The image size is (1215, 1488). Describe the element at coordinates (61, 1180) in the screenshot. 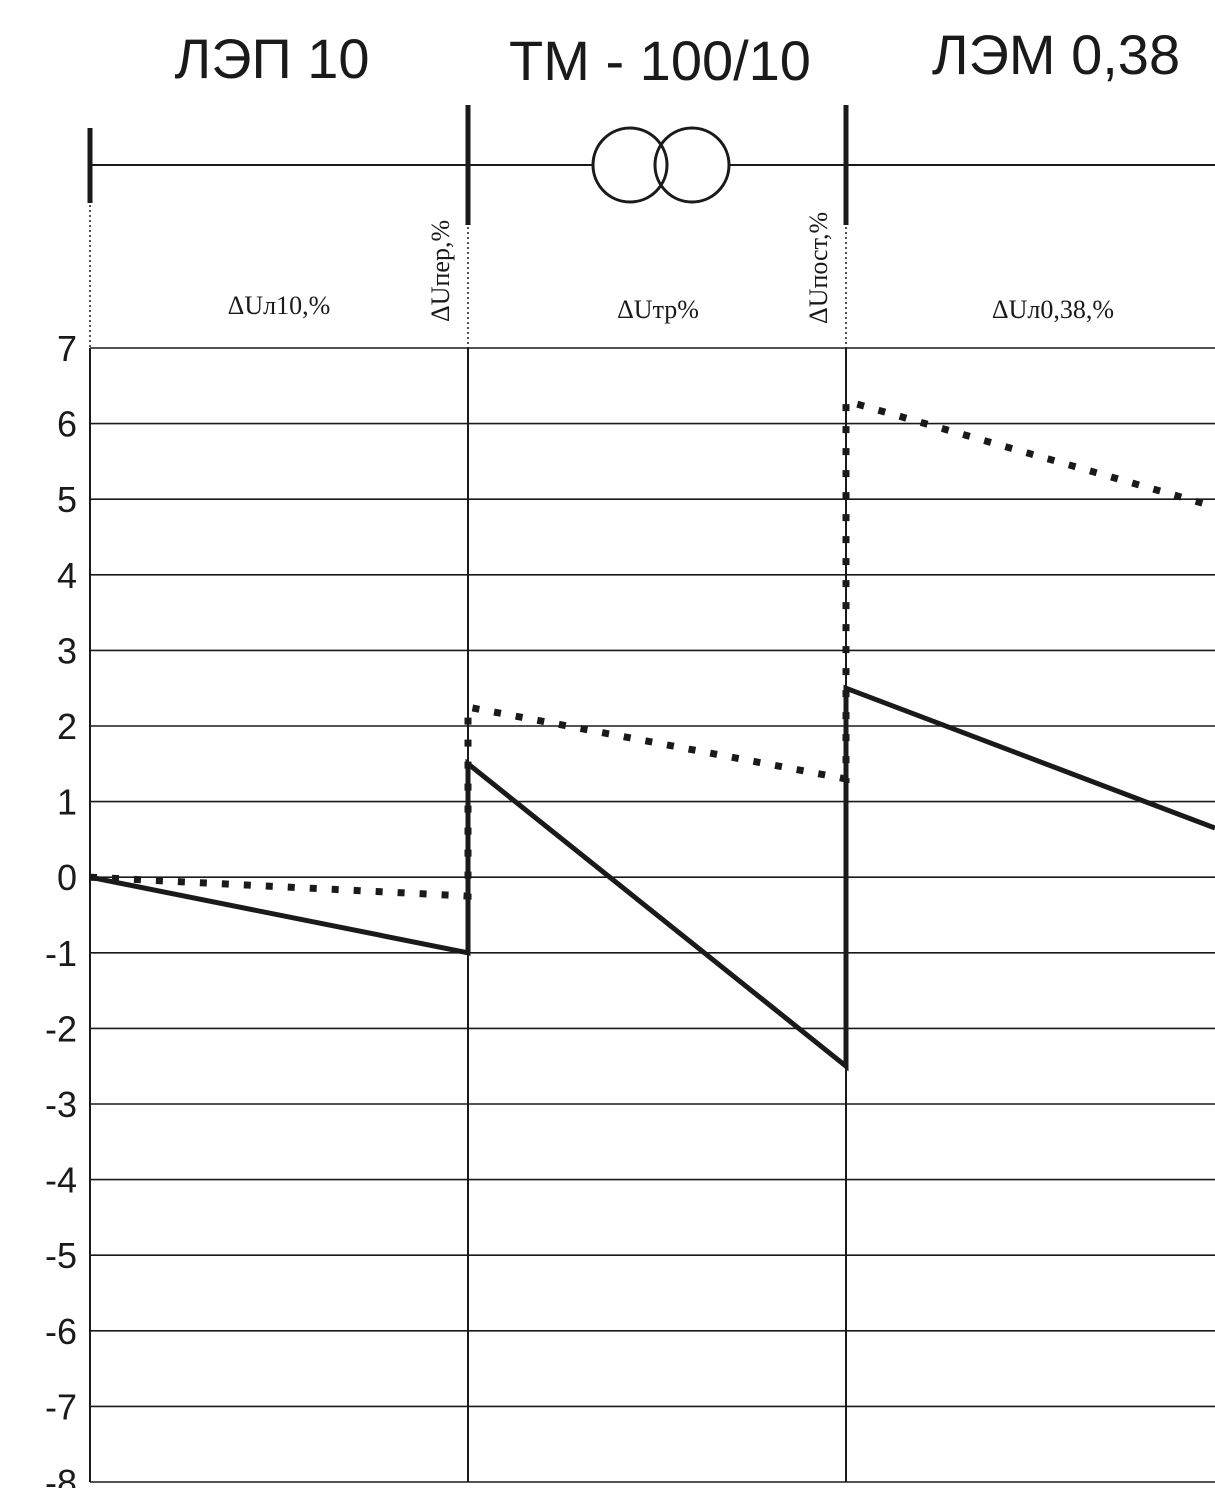

I see `y-tick-label: -4` at that location.